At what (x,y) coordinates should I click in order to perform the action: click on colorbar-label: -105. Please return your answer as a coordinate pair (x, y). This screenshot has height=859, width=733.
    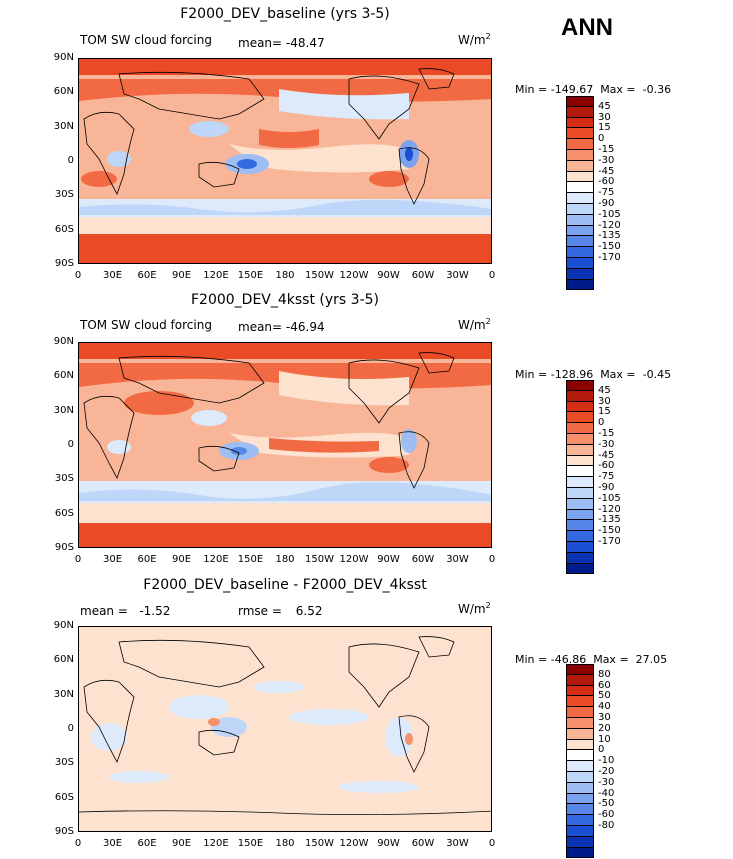
    Looking at the image, I should click on (609, 214).